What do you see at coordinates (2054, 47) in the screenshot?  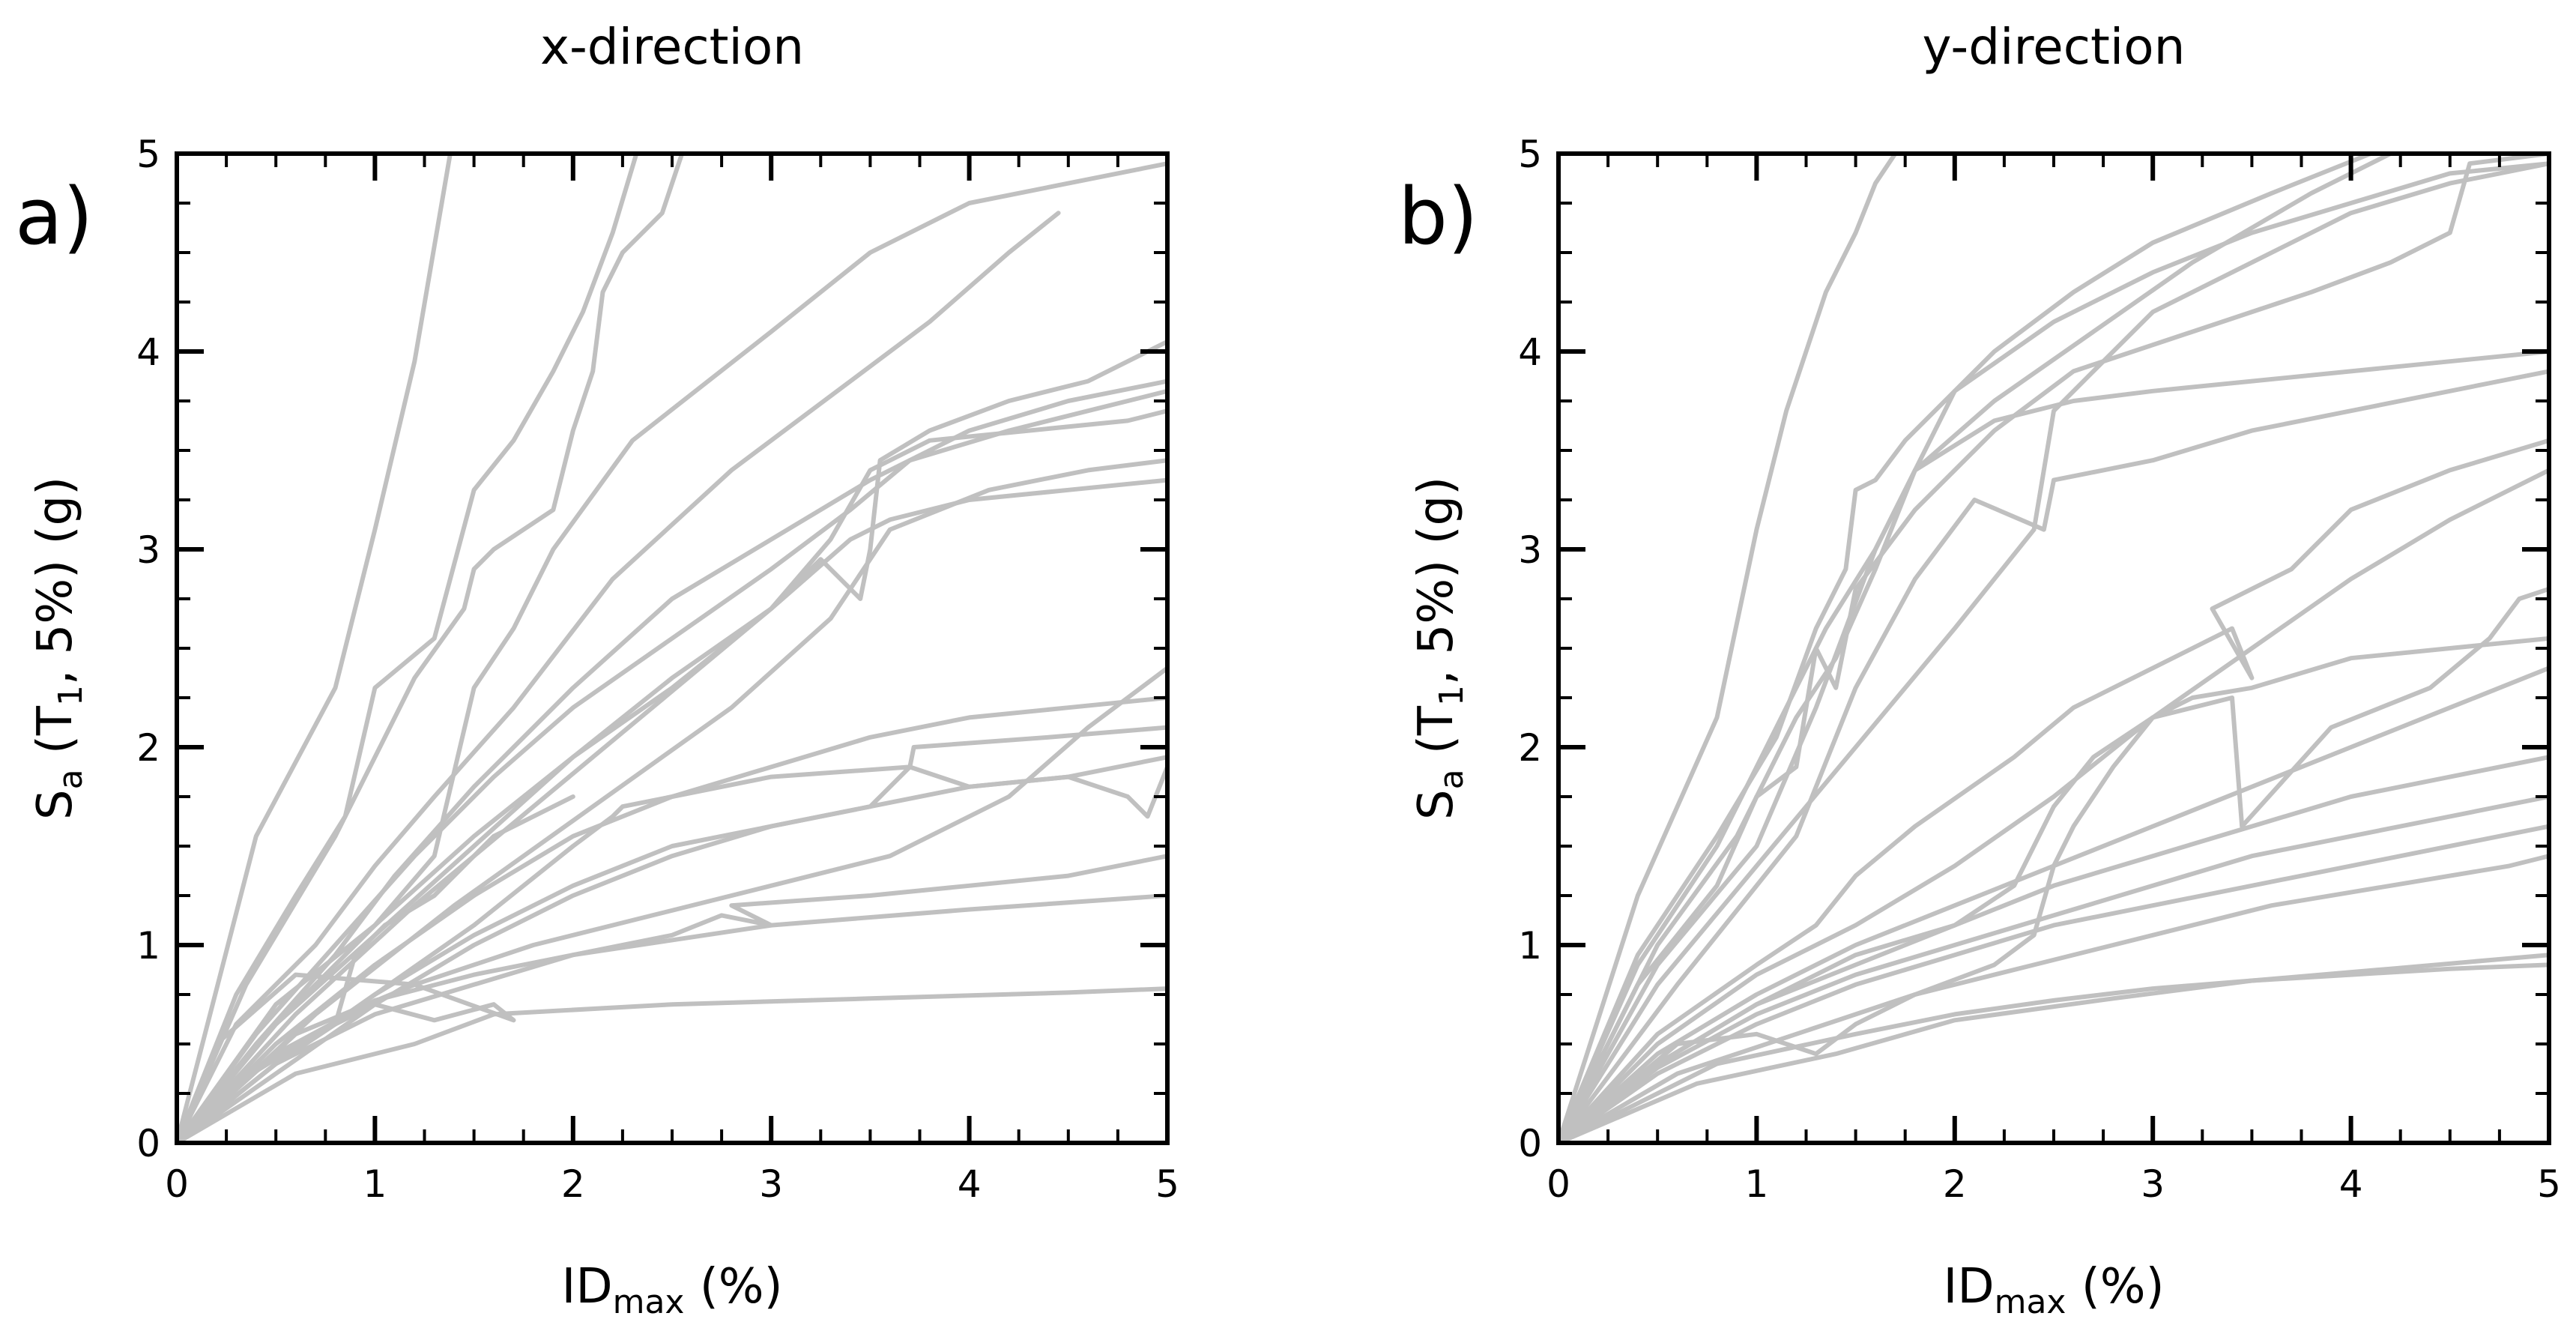 I see `panel-title: y-direction` at bounding box center [2054, 47].